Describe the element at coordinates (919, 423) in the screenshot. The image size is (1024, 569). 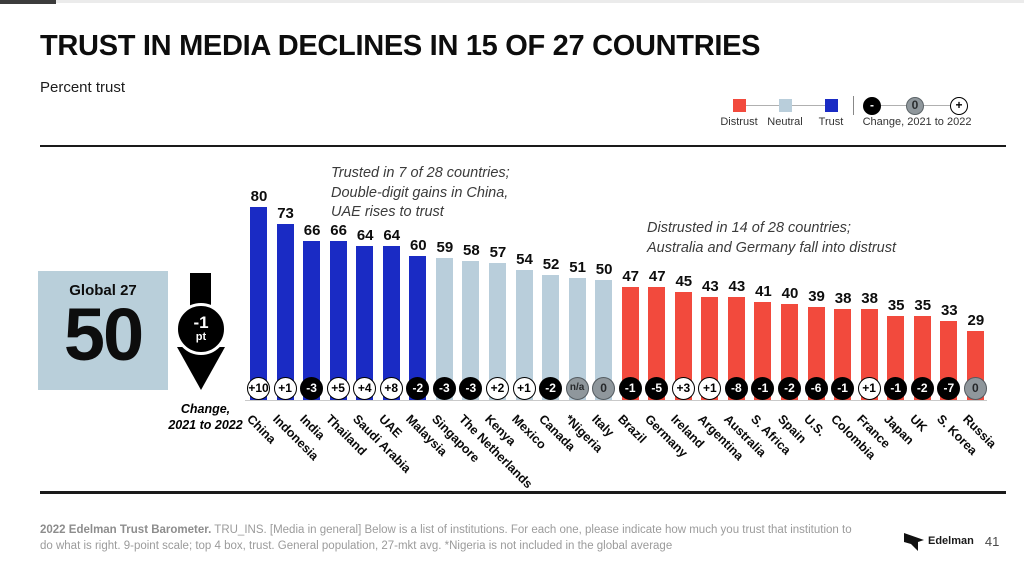
I see `country-label: UK` at that location.